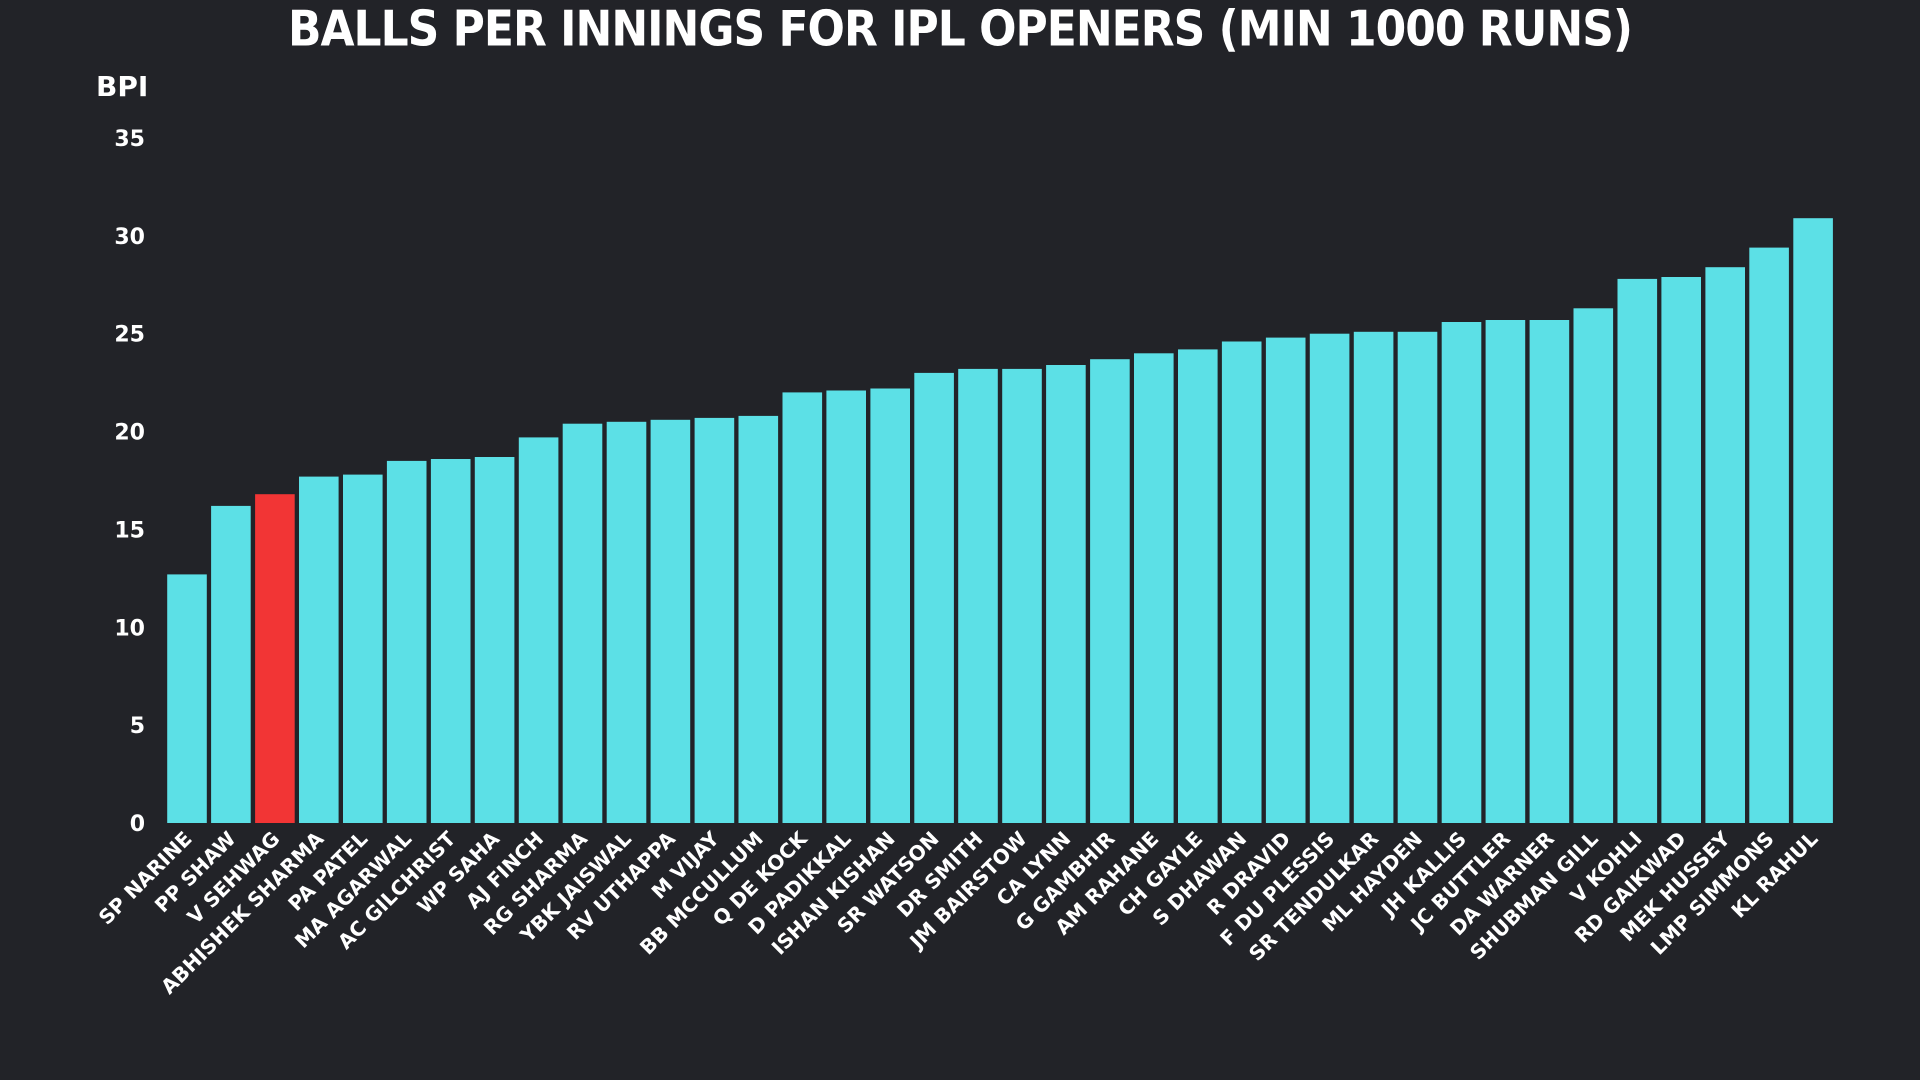  What do you see at coordinates (129, 335) in the screenshot?
I see `y-tick-label: 25` at bounding box center [129, 335].